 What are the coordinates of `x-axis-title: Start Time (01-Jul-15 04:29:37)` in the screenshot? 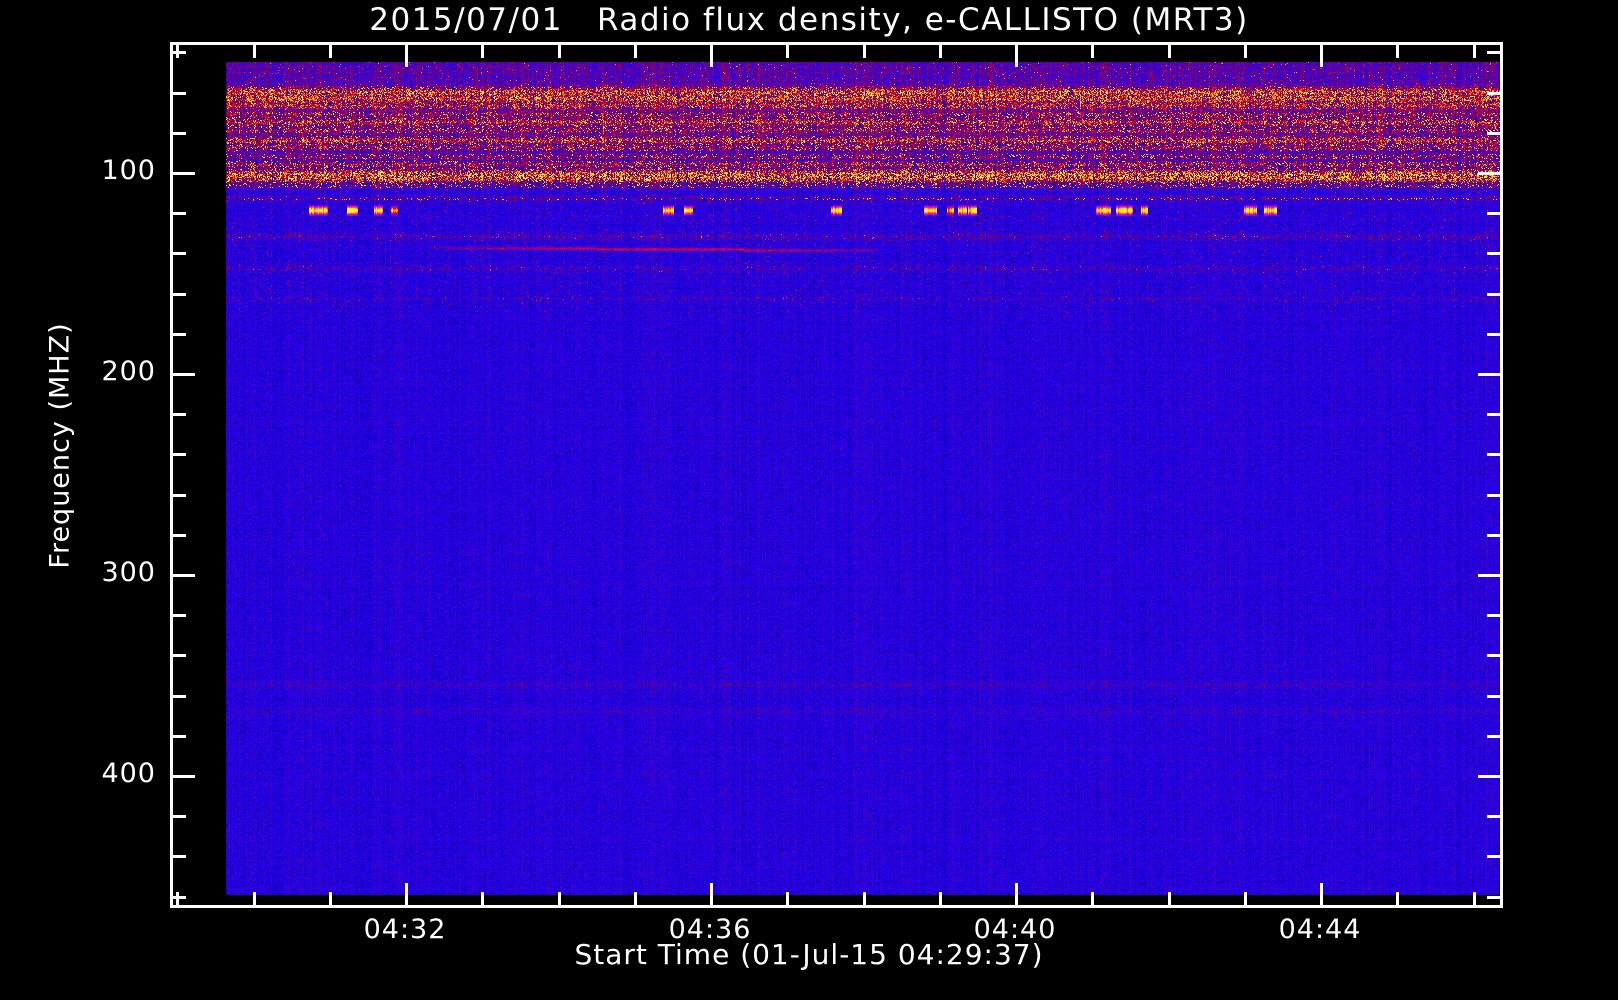 It's located at (809, 954).